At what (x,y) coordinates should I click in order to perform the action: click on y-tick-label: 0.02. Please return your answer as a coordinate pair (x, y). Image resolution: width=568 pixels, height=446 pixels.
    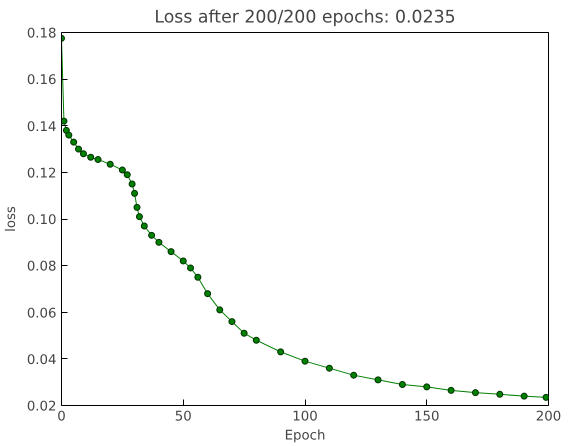
    Looking at the image, I should click on (41, 407).